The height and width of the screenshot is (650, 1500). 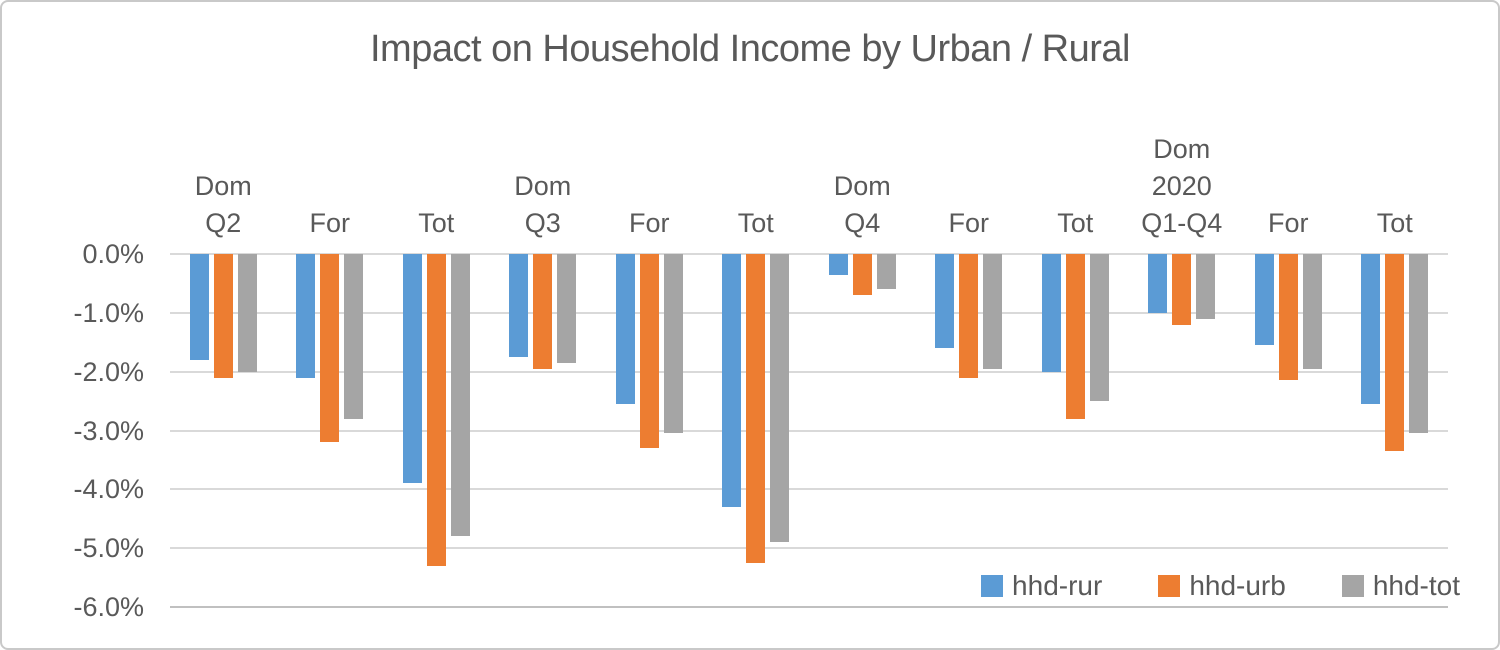 I want to click on legend-item-hhd-urb: hhd-urb, so click(x=1222, y=586).